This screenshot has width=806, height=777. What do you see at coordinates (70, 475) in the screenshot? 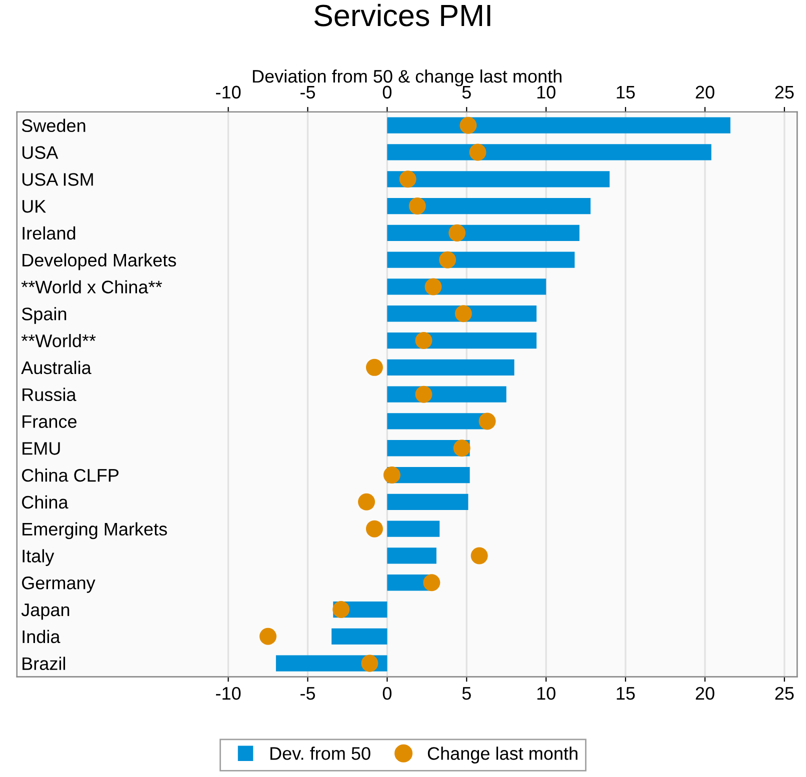
I see `y-tick-label: China CLFP` at bounding box center [70, 475].